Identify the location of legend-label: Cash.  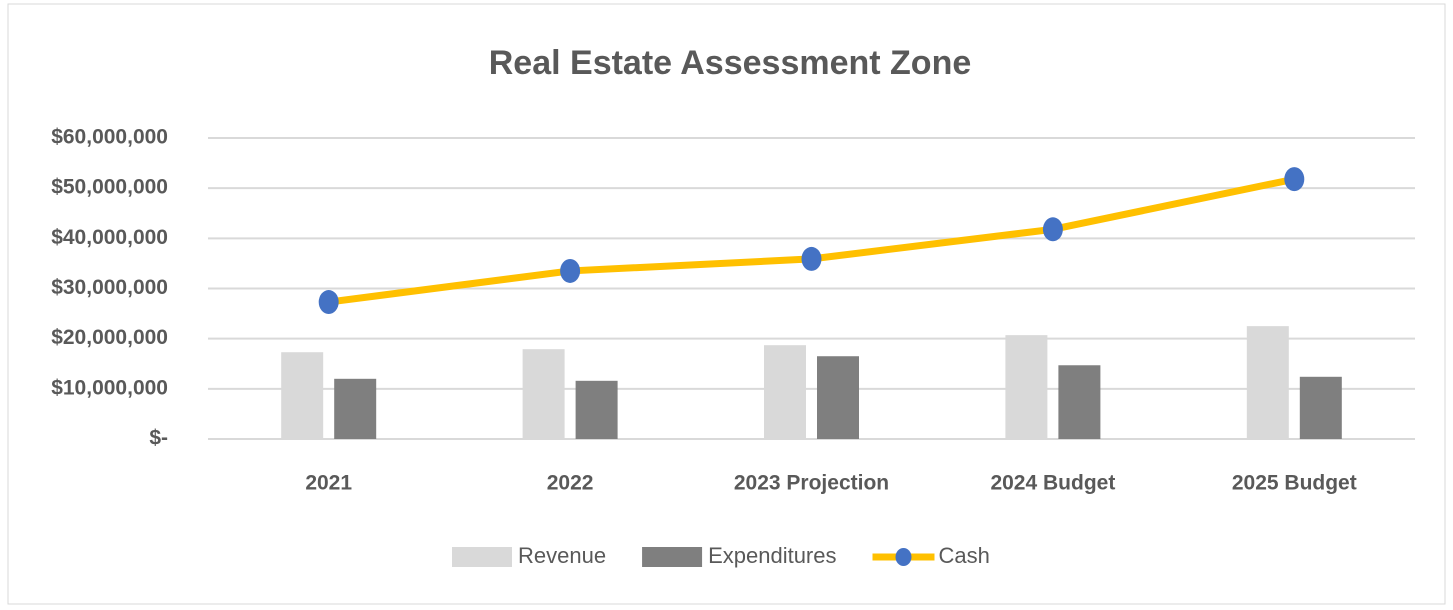
(964, 555).